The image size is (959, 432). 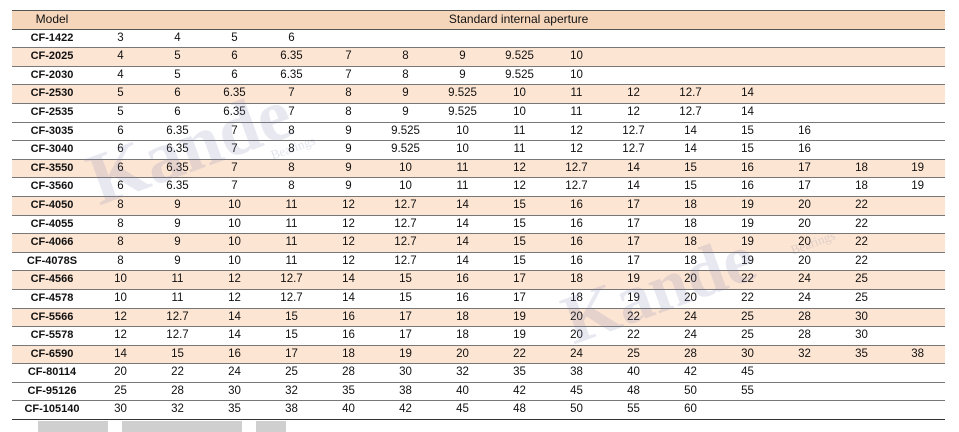 I want to click on model-cell: CF-105140, so click(x=52, y=409).